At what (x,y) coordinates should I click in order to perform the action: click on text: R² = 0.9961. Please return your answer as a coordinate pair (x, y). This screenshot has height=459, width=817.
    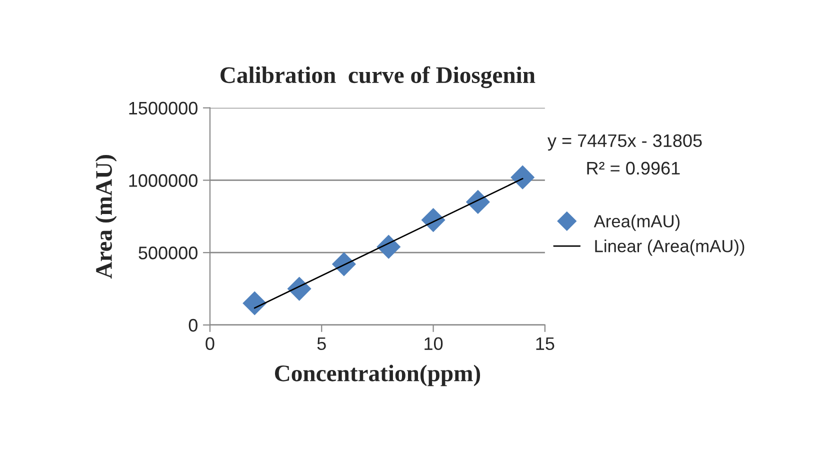
    Looking at the image, I should click on (633, 168).